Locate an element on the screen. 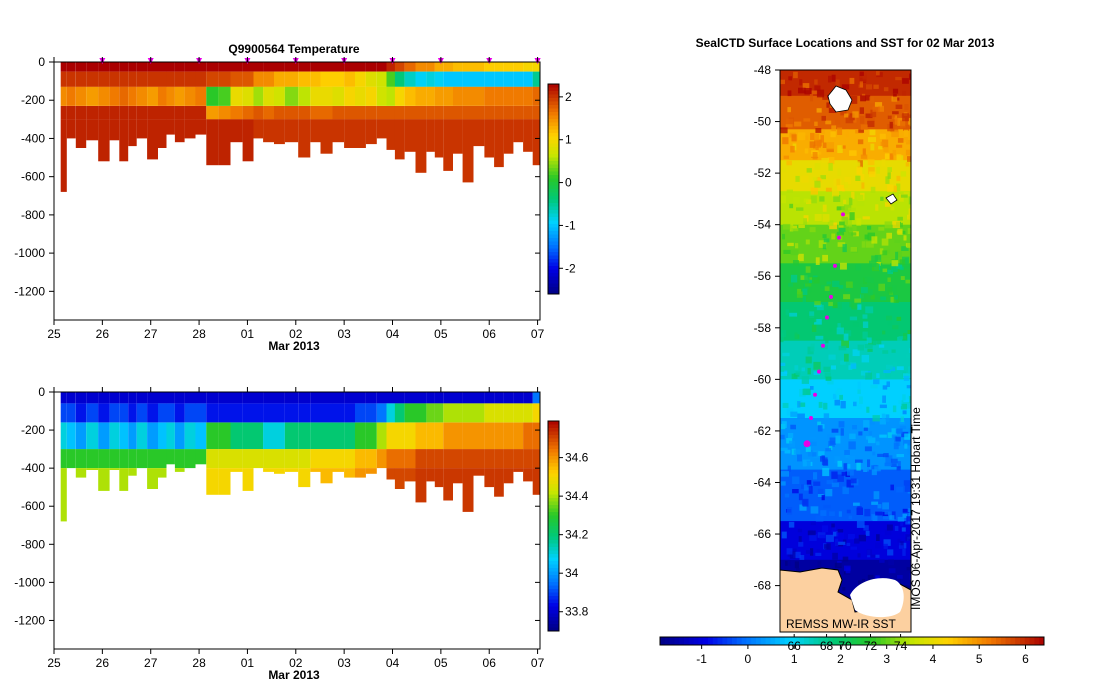 The width and height of the screenshot is (1099, 700). fahrenheit-tick-label: 70 is located at coordinates (845, 646).